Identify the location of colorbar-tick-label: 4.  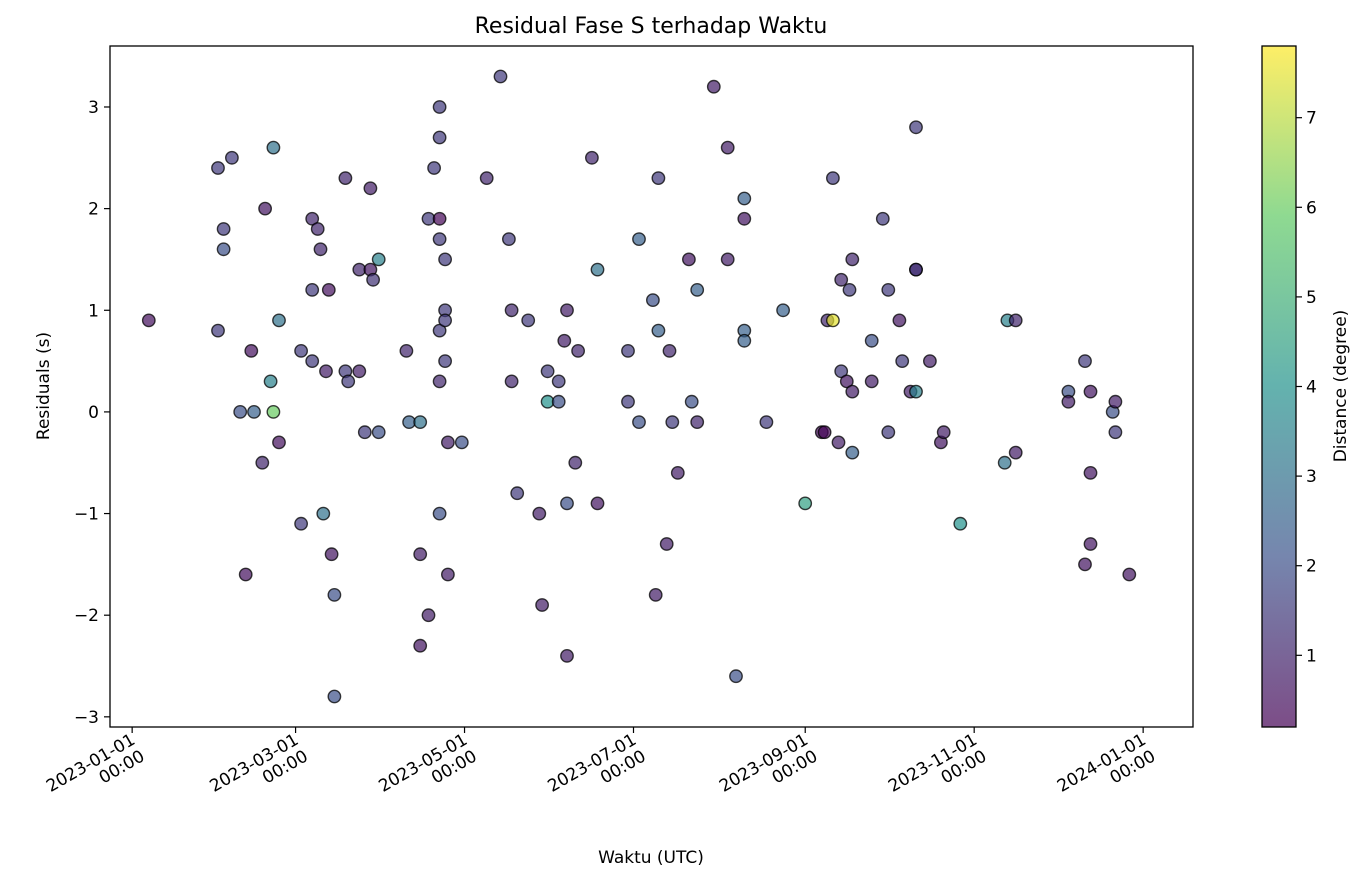
(1311, 388).